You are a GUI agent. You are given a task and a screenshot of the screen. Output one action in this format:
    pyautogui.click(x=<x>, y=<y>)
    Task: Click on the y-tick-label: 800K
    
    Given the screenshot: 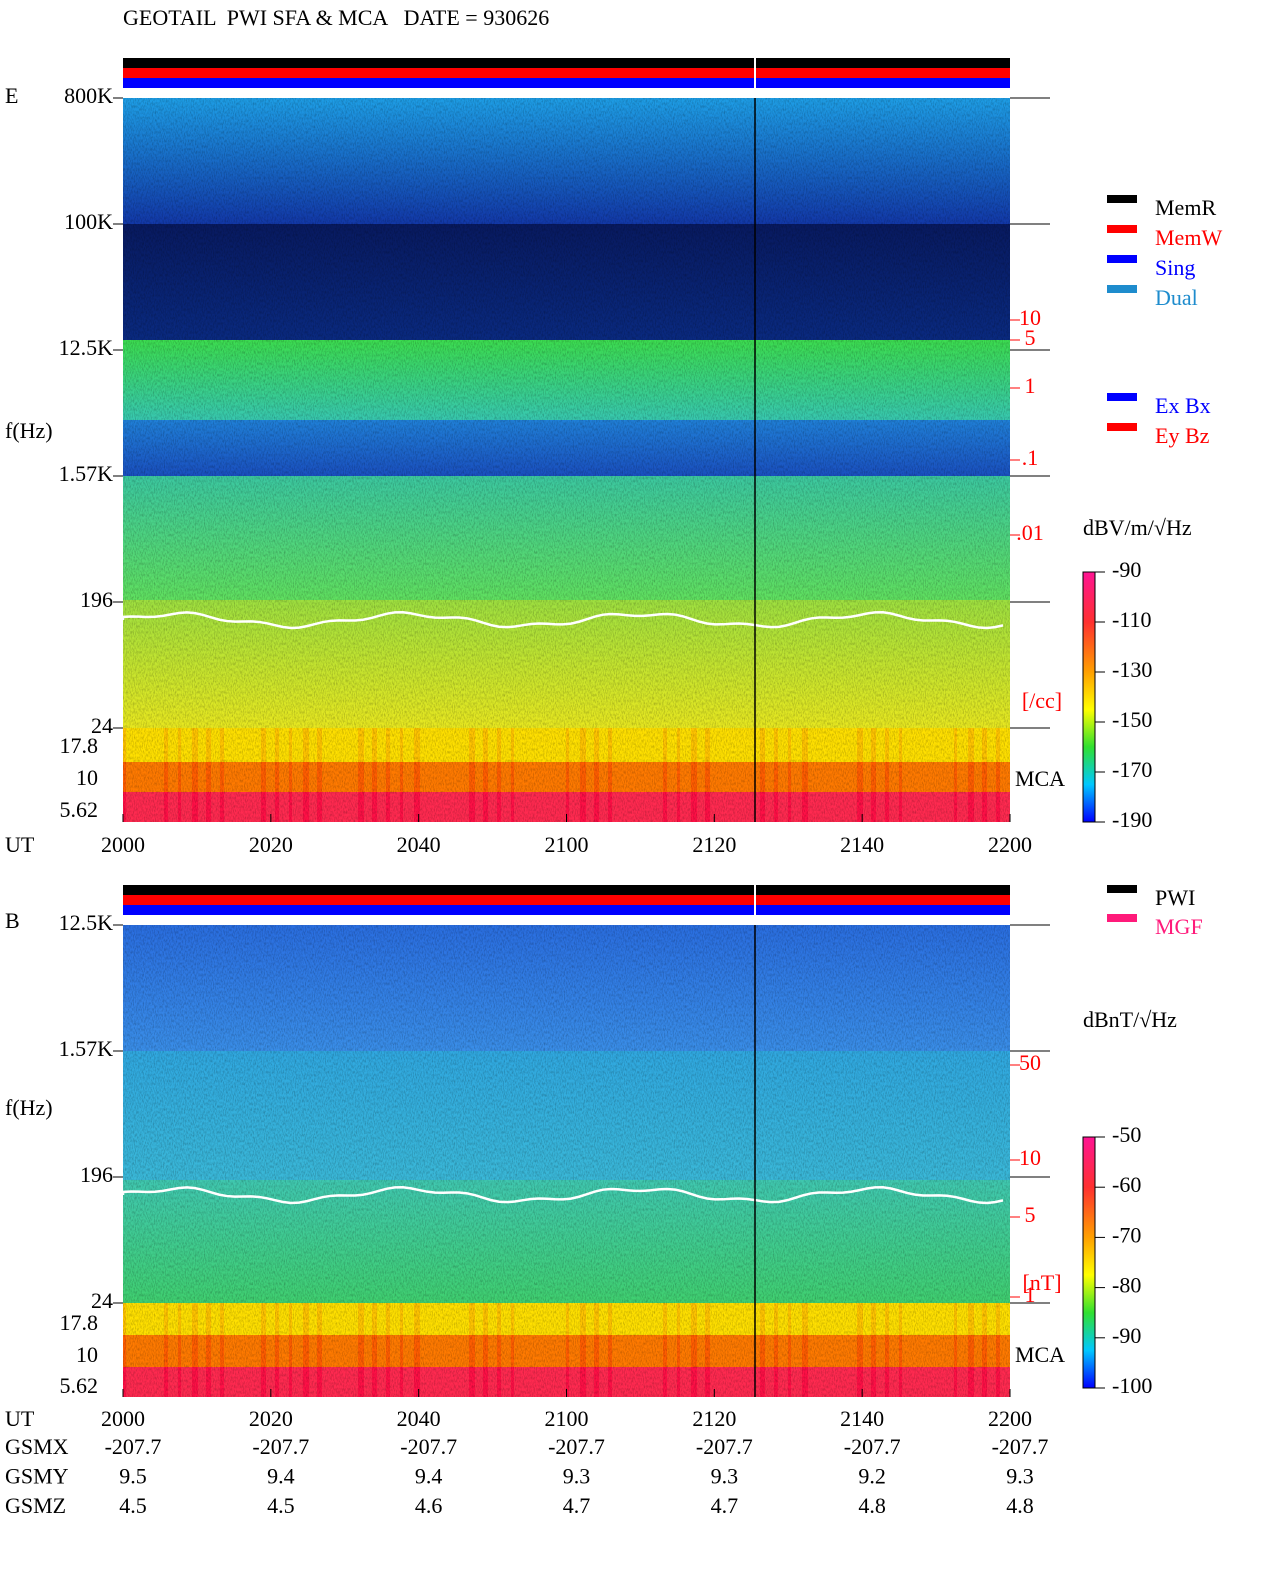 What is the action you would take?
    pyautogui.click(x=88, y=95)
    